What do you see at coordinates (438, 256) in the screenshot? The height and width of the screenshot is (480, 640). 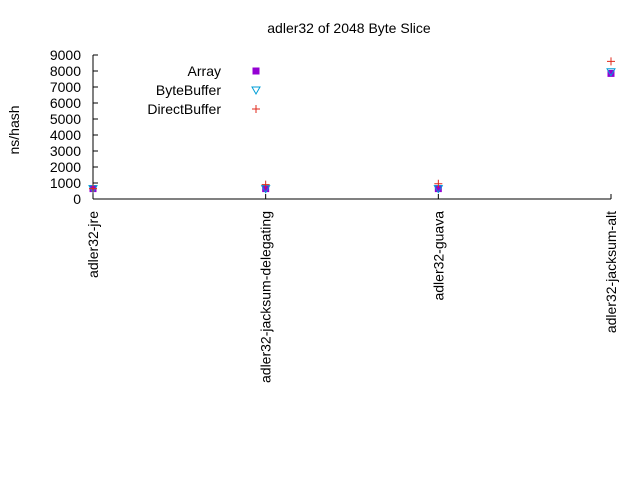 I see `x-tick-label: adler32-guava` at bounding box center [438, 256].